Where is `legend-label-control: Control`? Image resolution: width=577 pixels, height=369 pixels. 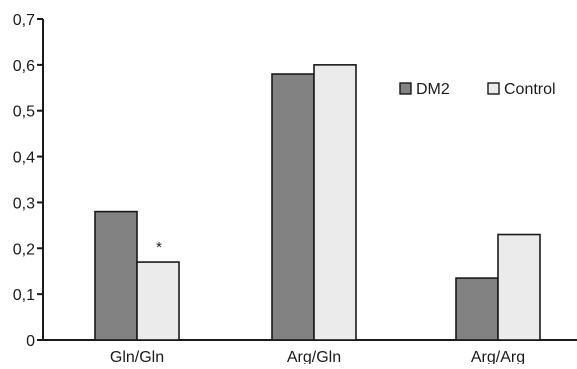 legend-label-control: Control is located at coordinates (530, 89).